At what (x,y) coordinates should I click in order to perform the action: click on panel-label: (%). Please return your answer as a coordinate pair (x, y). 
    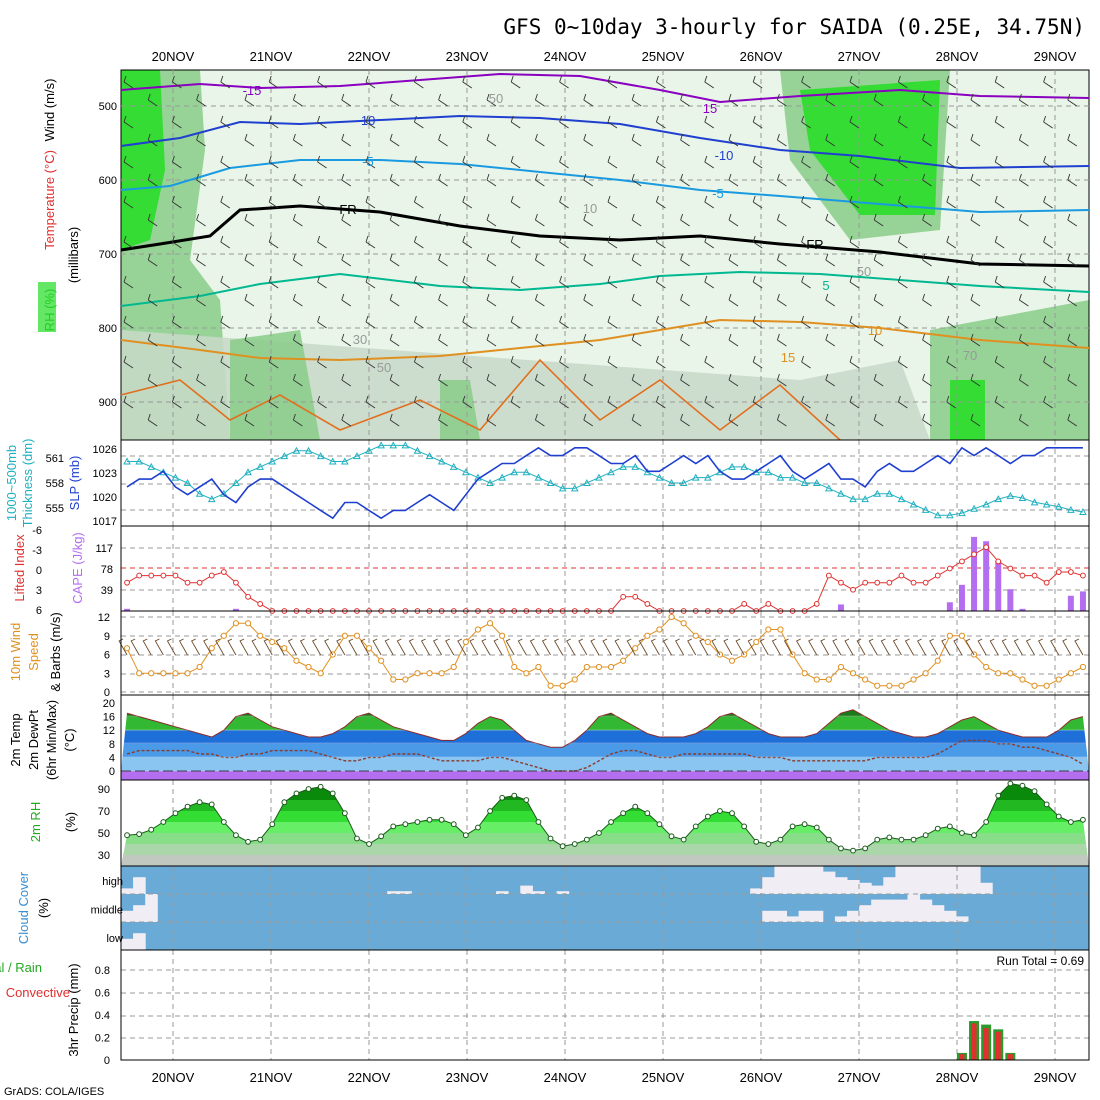
    Looking at the image, I should click on (43, 908).